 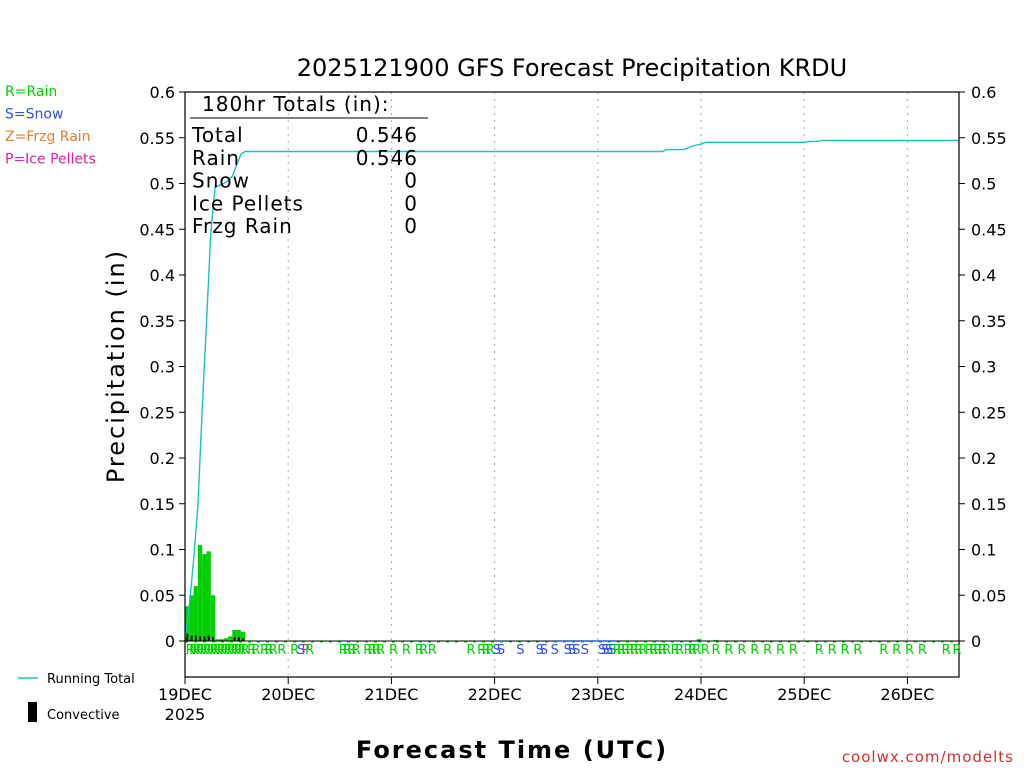 What do you see at coordinates (983, 458) in the screenshot?
I see `y-tick-label-right: 0.2` at bounding box center [983, 458].